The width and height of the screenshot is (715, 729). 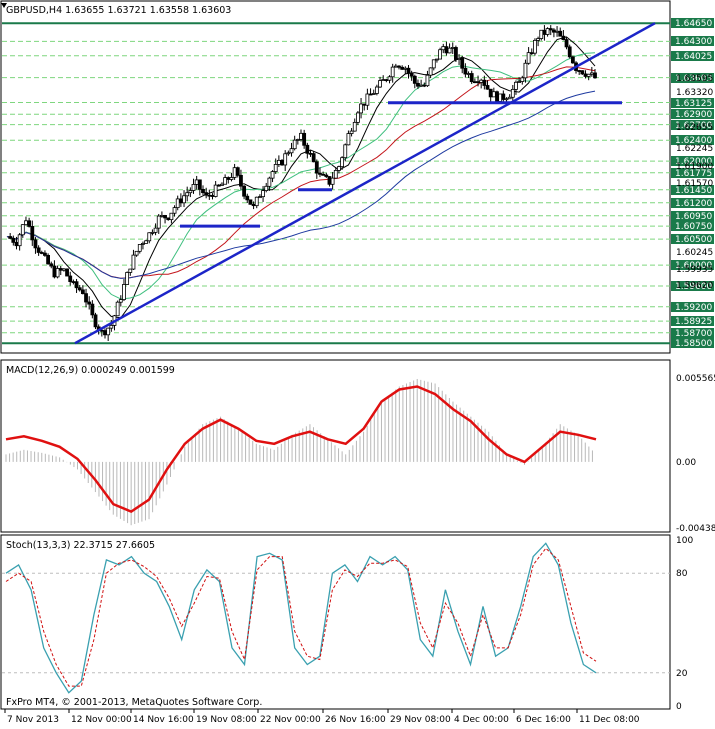 What do you see at coordinates (692, 140) in the screenshot?
I see `price-label-box: 1.62400` at bounding box center [692, 140].